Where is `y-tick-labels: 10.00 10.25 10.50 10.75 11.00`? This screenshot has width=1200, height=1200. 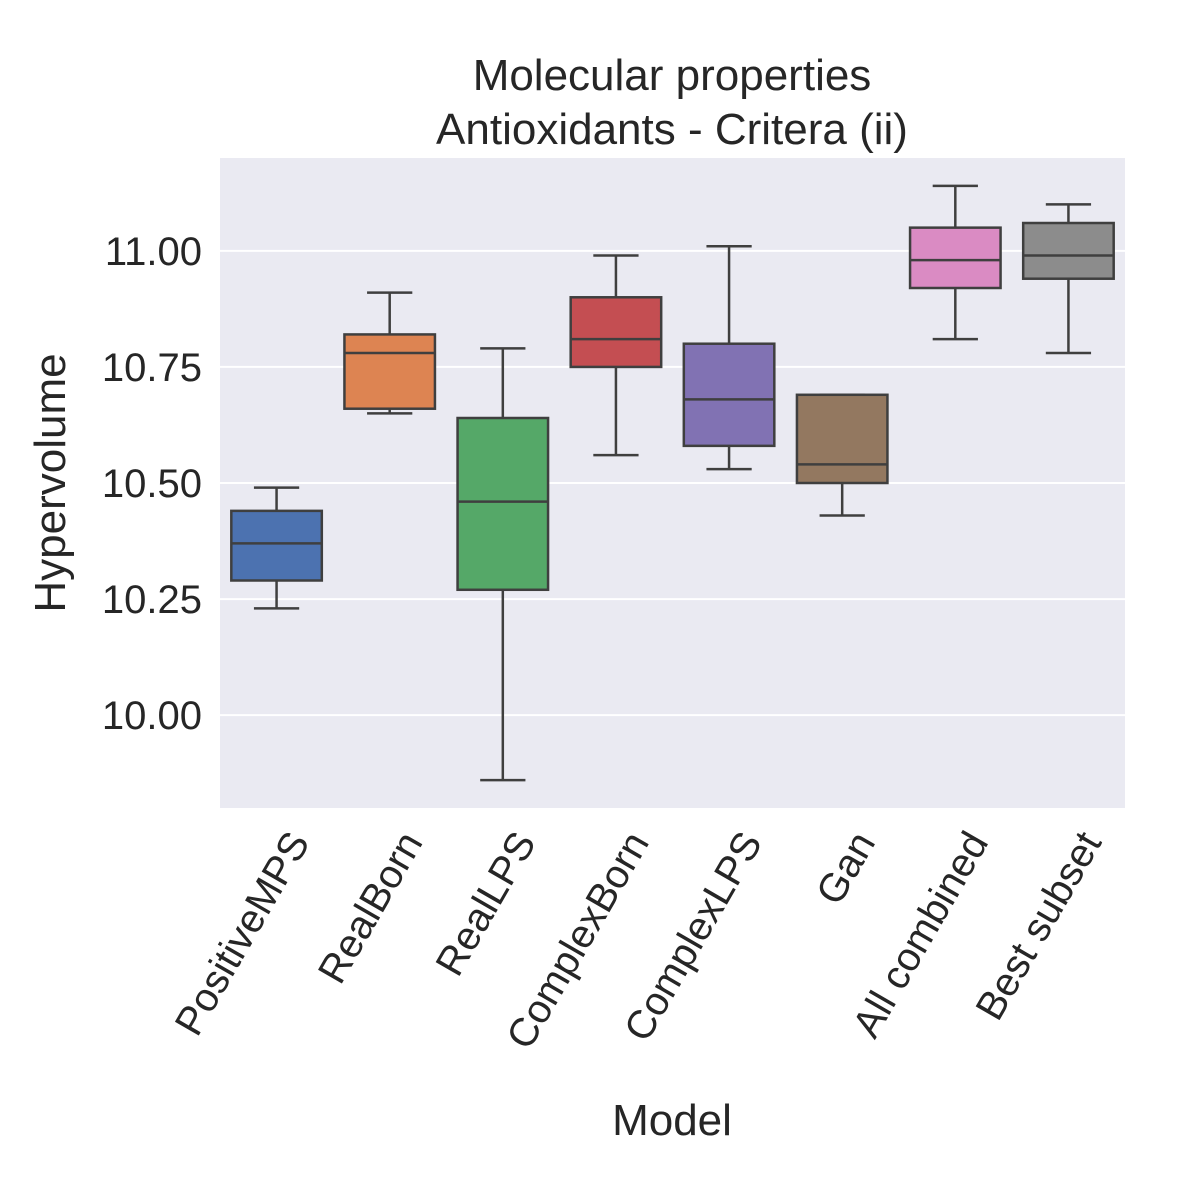 y-tick-labels: 10.00 10.25 10.50 10.75 11.00 is located at coordinates (152, 484).